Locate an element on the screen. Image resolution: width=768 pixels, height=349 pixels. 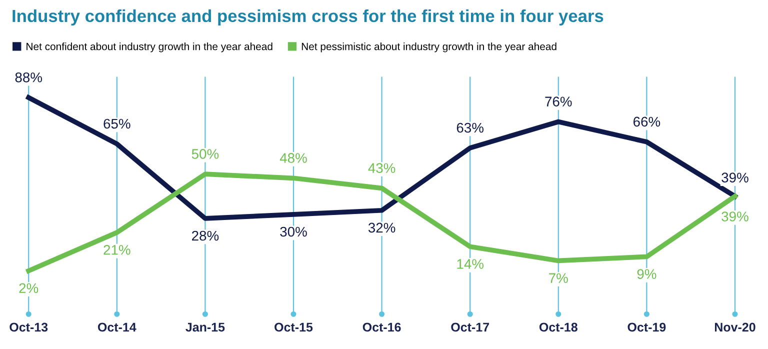
x-tick-label: Nov-20 is located at coordinates (735, 327).